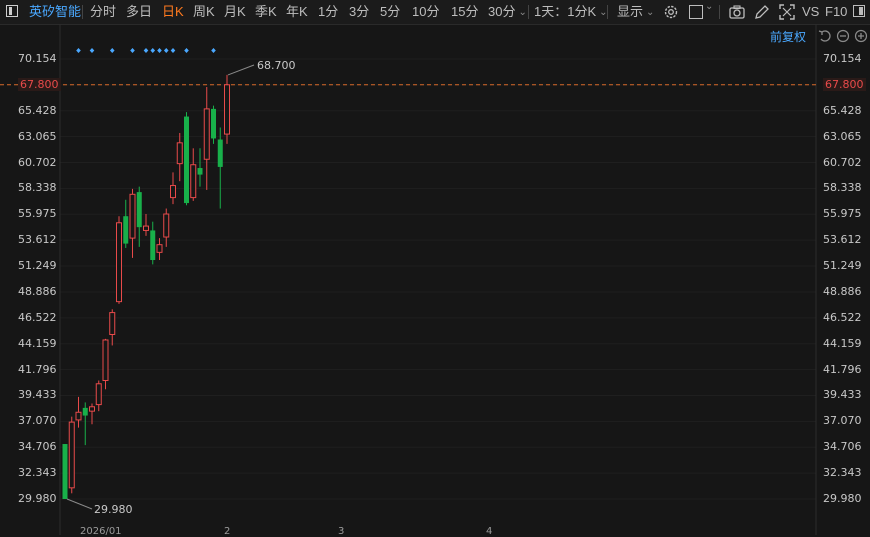 This screenshot has width=870, height=537. Describe the element at coordinates (359, 11) in the screenshot. I see `period-tab-3min: 3分` at that location.